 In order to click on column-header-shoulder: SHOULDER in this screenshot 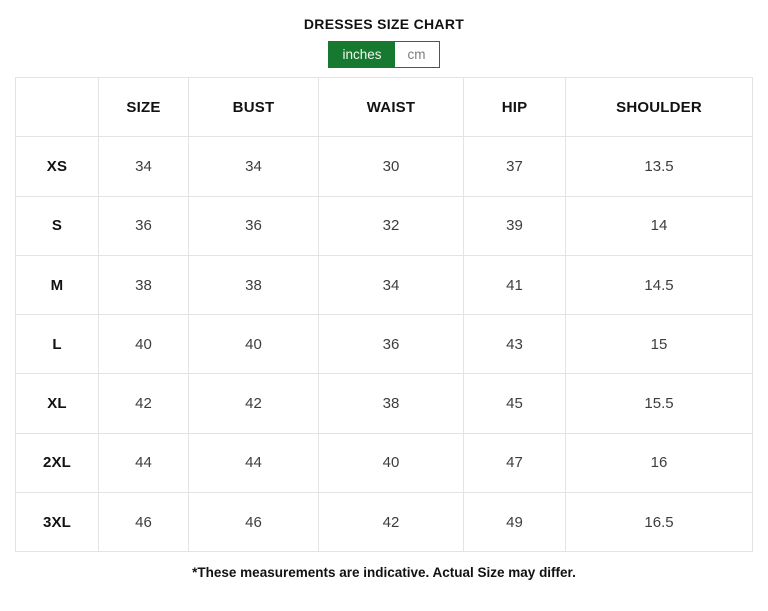, I will do `click(659, 107)`.